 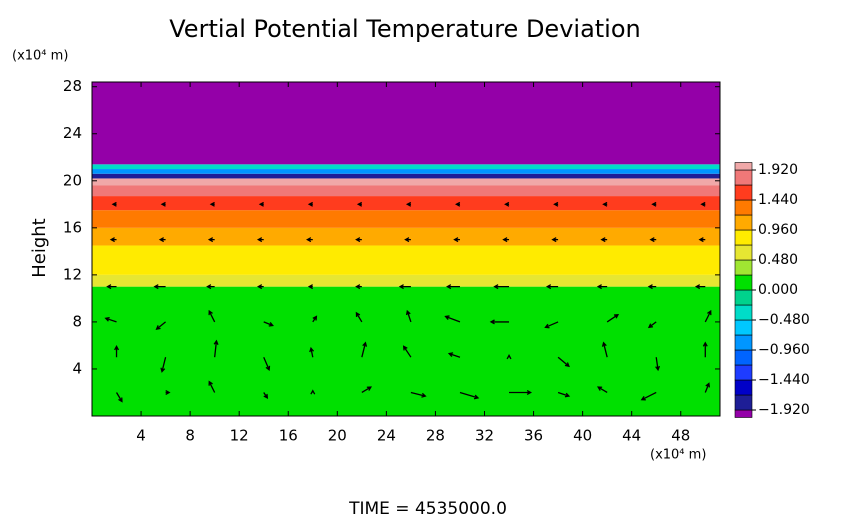 I want to click on y-tick-label: 28, so click(x=72, y=86).